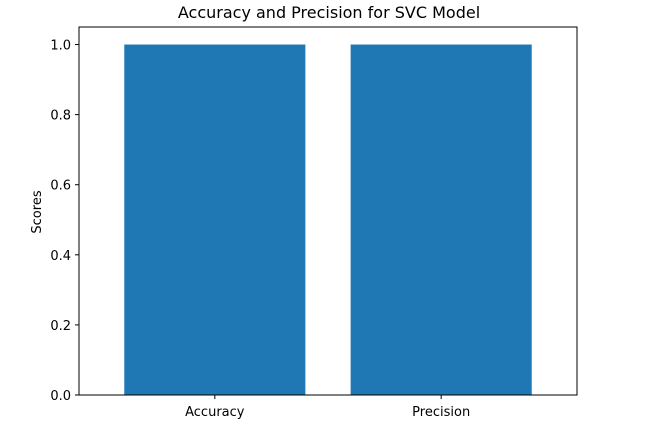  I want to click on y-axis-label: Scores, so click(37, 211).